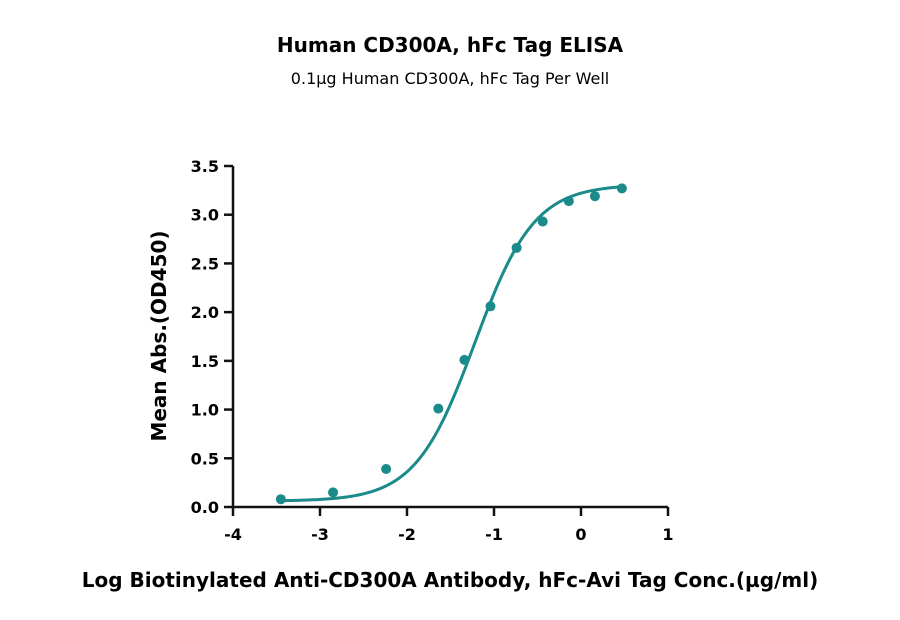 The image size is (900, 620). Describe the element at coordinates (667, 534) in the screenshot. I see `x-tick-label: 1` at that location.